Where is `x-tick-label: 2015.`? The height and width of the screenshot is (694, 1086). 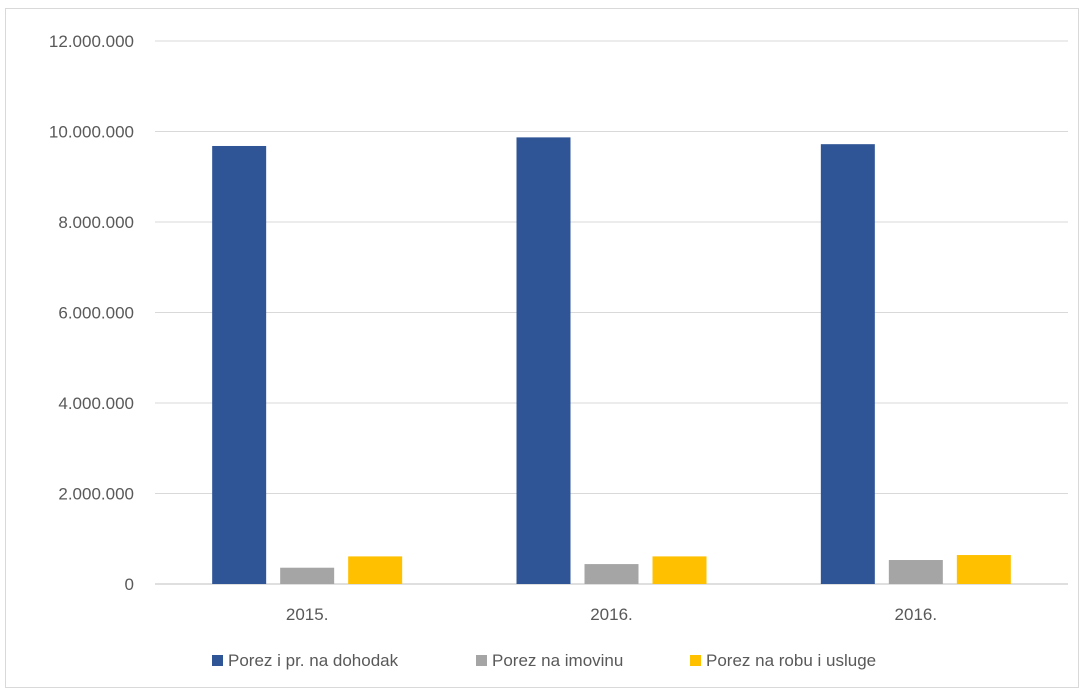
x-tick-label: 2015. is located at coordinates (307, 614).